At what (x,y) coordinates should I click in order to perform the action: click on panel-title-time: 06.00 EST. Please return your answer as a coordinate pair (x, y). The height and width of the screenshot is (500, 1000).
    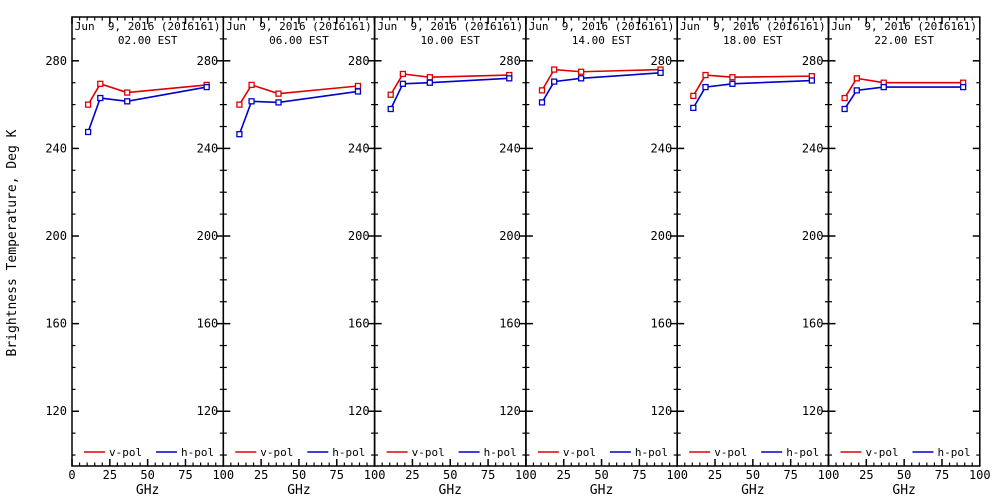
    Looking at the image, I should click on (299, 40).